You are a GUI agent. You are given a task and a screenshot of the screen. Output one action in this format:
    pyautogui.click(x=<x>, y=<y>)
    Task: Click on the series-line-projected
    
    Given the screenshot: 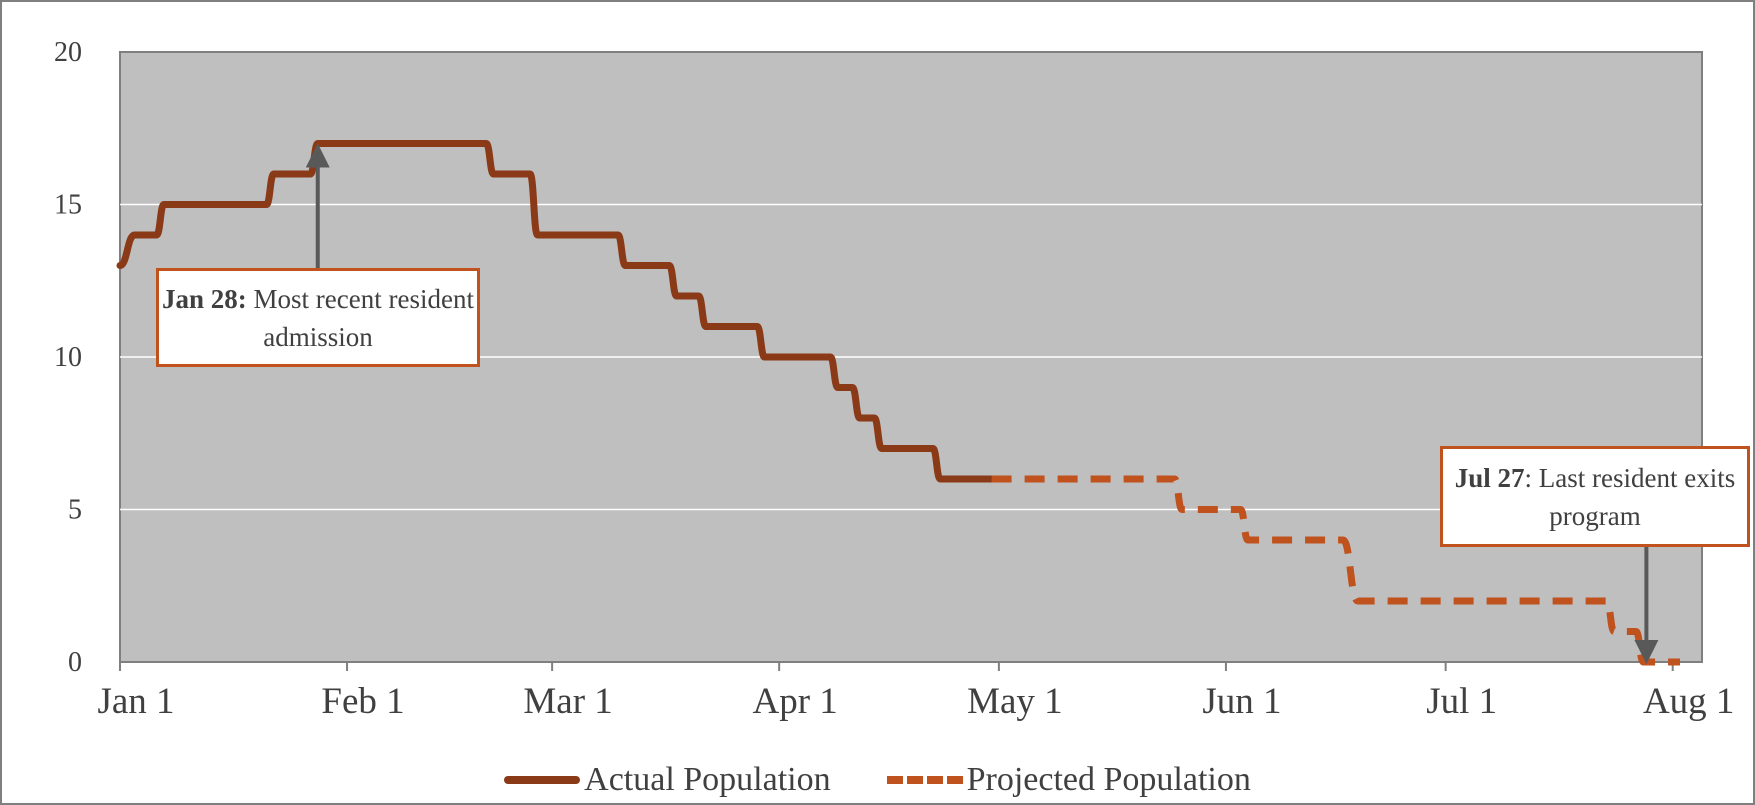 What is the action you would take?
    pyautogui.click(x=1335, y=570)
    